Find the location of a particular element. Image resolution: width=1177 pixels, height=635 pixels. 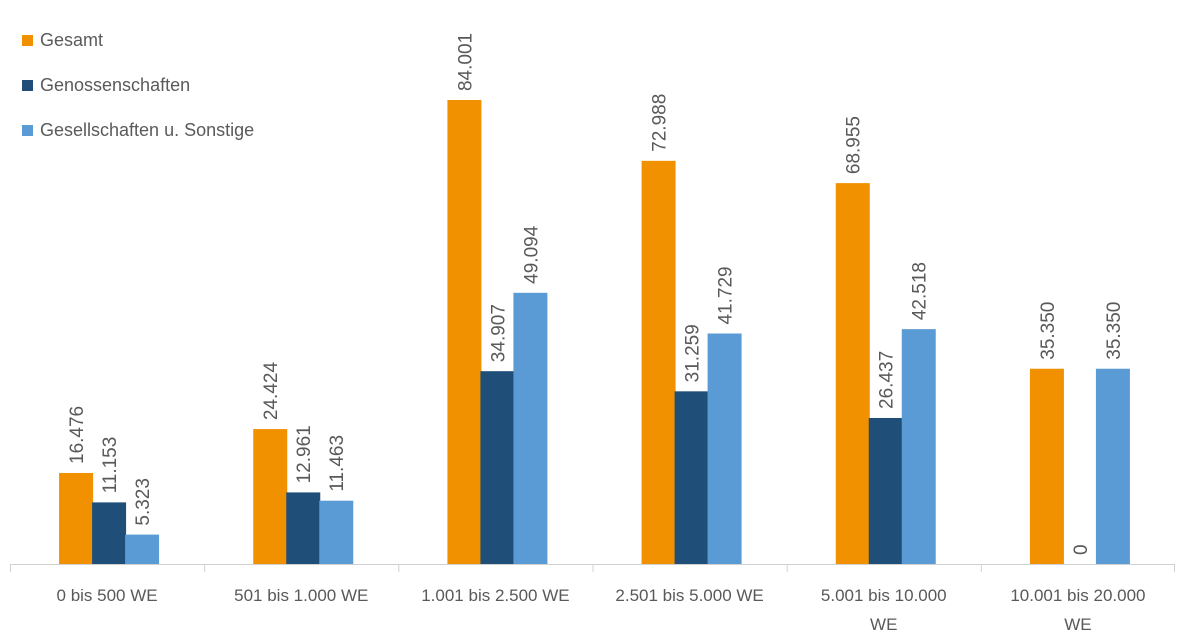

data-label: 72.988 is located at coordinates (660, 123).